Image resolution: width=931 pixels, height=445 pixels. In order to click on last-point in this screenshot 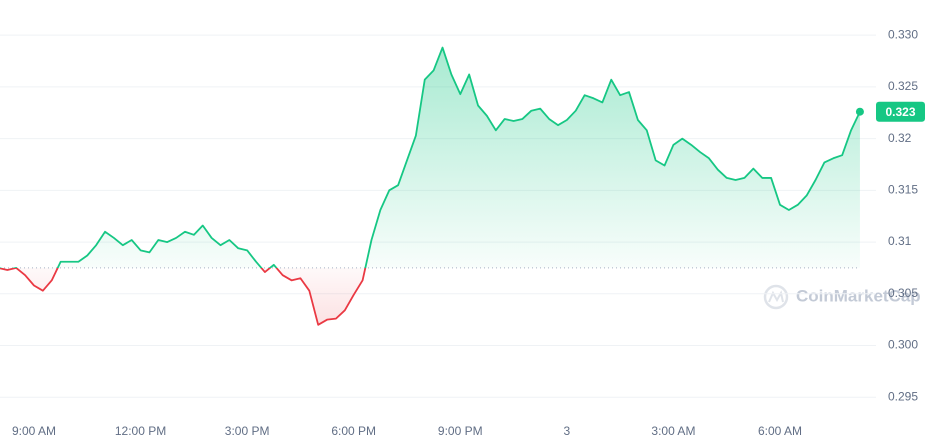, I will do `click(859, 111)`.